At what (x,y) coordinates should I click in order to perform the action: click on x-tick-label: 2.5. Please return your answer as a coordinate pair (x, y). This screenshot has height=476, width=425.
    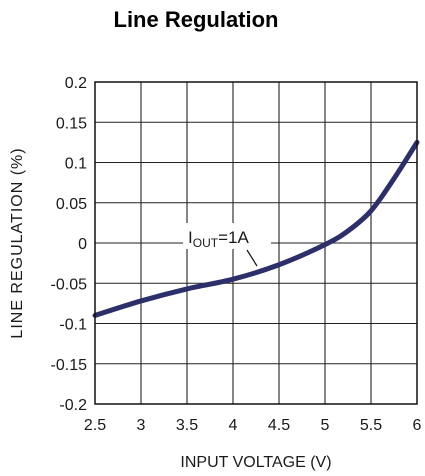
    Looking at the image, I should click on (95, 425).